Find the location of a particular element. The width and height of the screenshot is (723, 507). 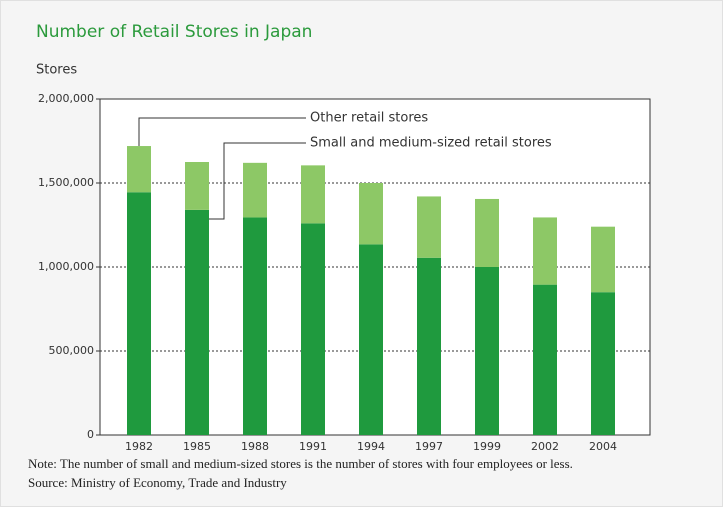

x-tick-label: 2004 is located at coordinates (603, 446).